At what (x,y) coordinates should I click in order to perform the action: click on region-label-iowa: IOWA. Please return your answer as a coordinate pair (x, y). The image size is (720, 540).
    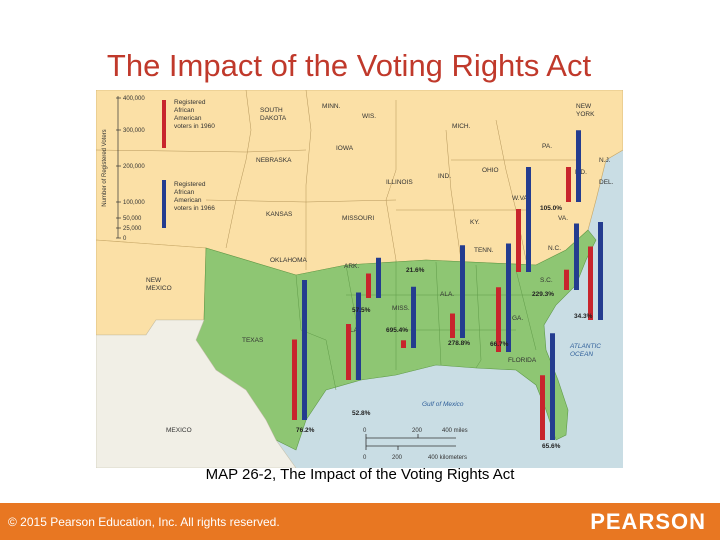
    Looking at the image, I should click on (345, 148).